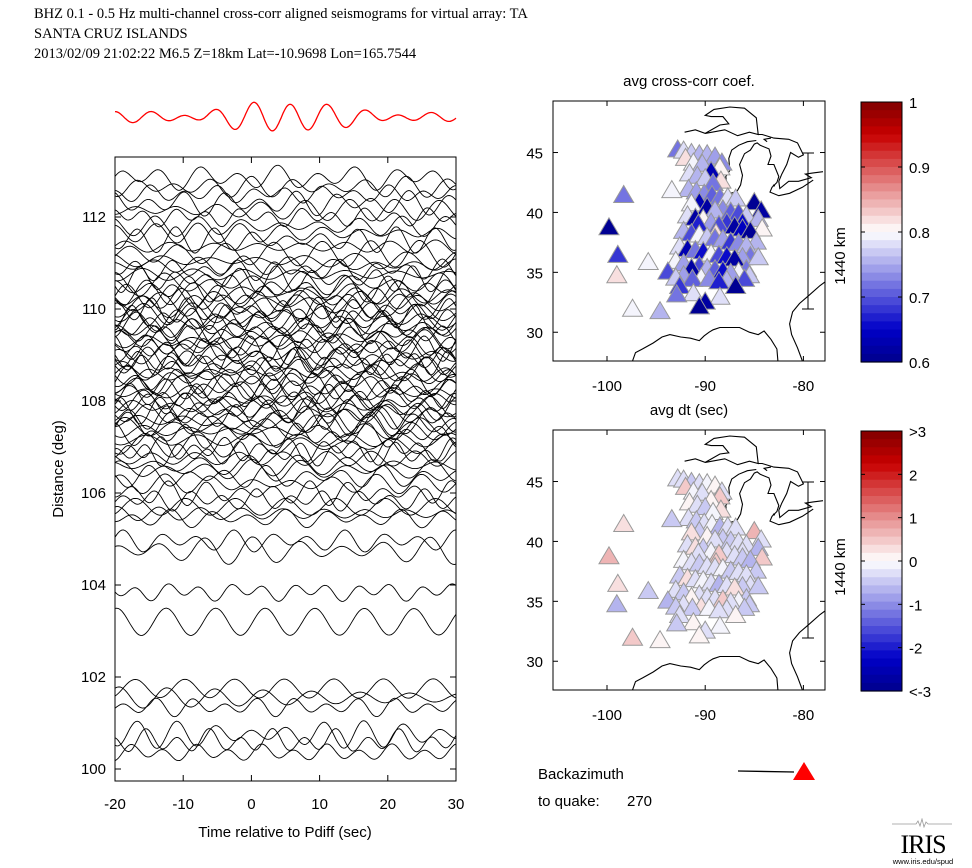 The width and height of the screenshot is (972, 868). I want to click on map2-scale-label: 1440 km, so click(840, 567).